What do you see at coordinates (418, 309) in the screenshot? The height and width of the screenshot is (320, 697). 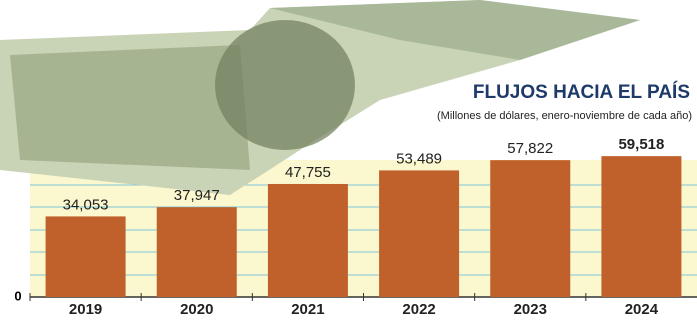 I see `x-tick-label: 2022` at bounding box center [418, 309].